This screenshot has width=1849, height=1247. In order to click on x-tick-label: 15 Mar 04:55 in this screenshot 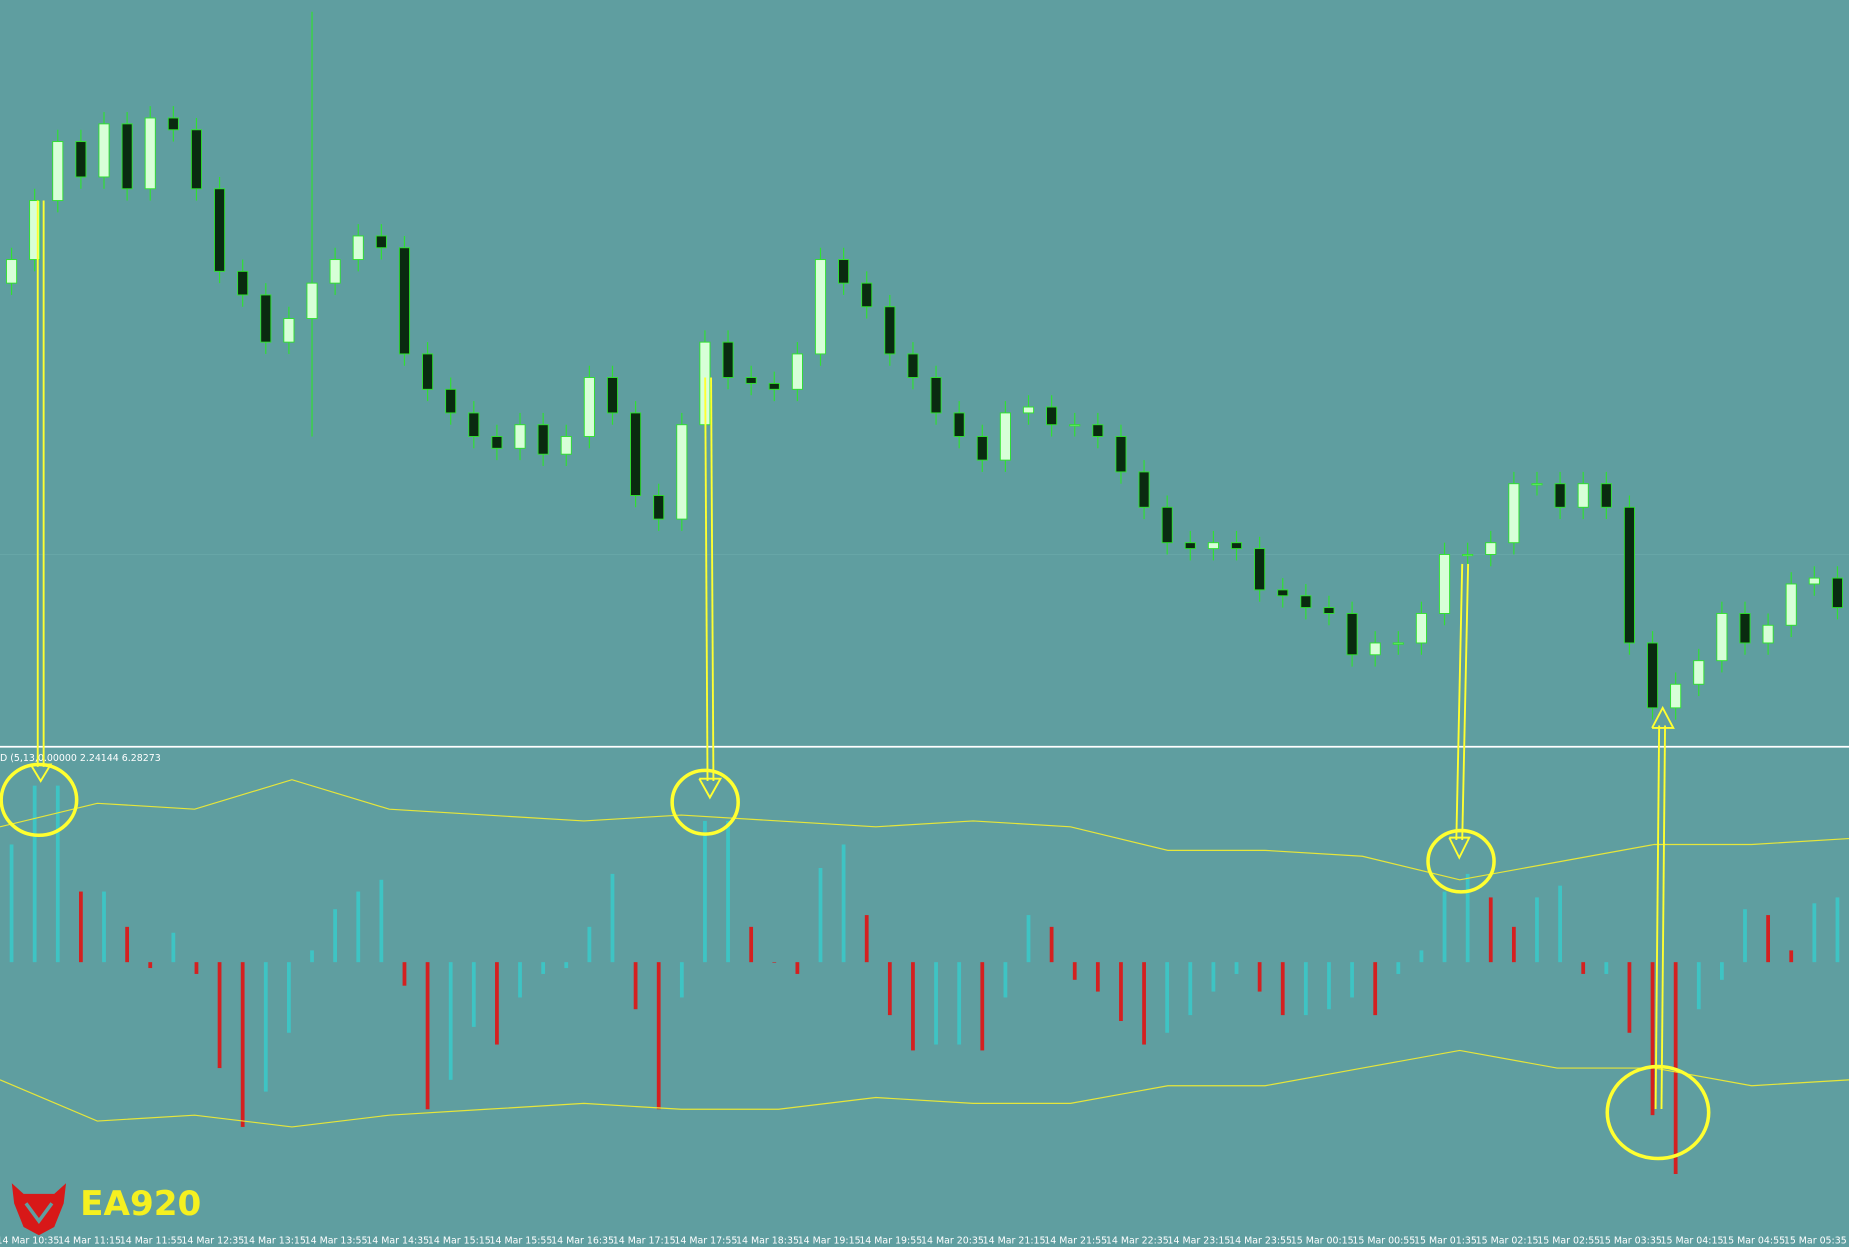, I will do `click(1753, 1241)`.